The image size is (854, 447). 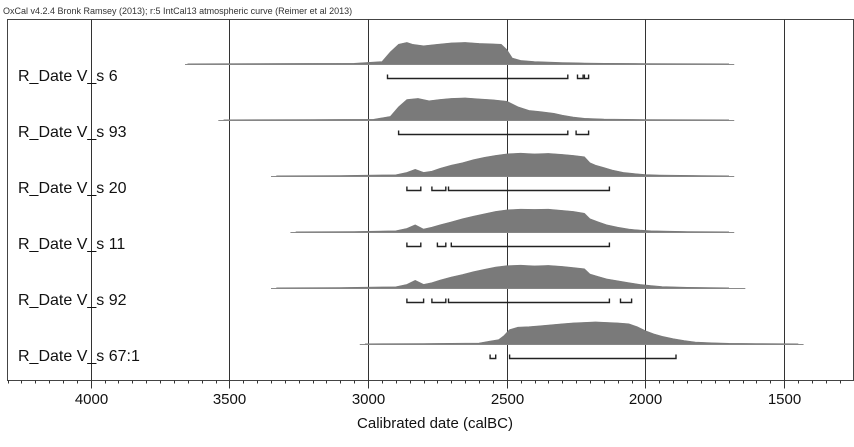 What do you see at coordinates (645, 399) in the screenshot?
I see `x-tick-label-2000: 2000` at bounding box center [645, 399].